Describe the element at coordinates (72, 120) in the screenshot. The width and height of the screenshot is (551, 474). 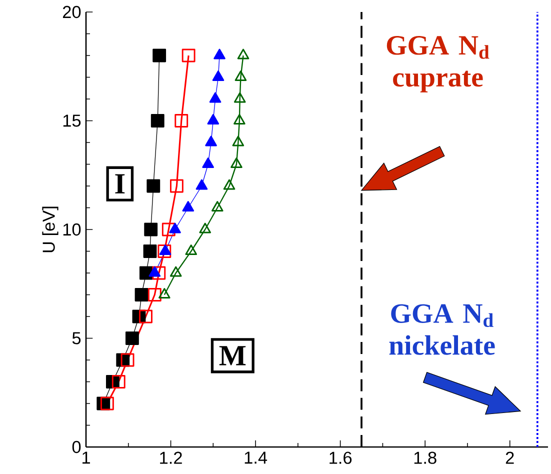
I see `y-tick-label: 15` at that location.